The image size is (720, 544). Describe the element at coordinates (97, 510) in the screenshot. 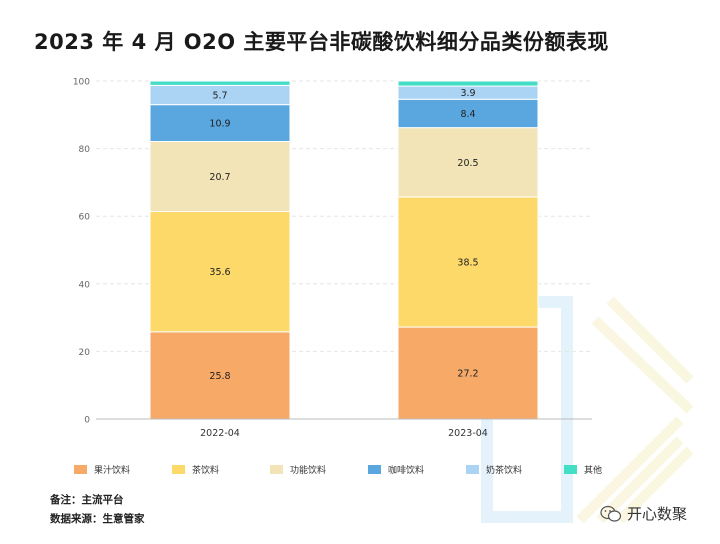

I see `notes: 备注：主流平台 数据来源：生意管家` at that location.